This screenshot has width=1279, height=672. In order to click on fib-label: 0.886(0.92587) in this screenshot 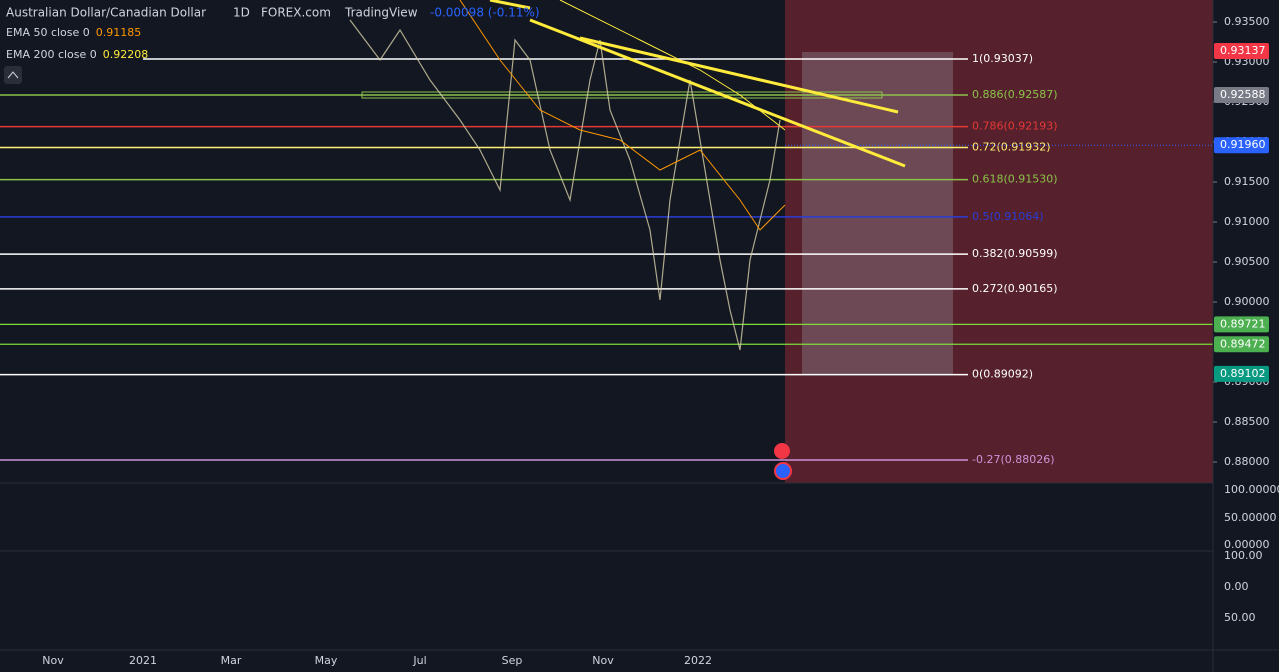, I will do `click(1015, 94)`.